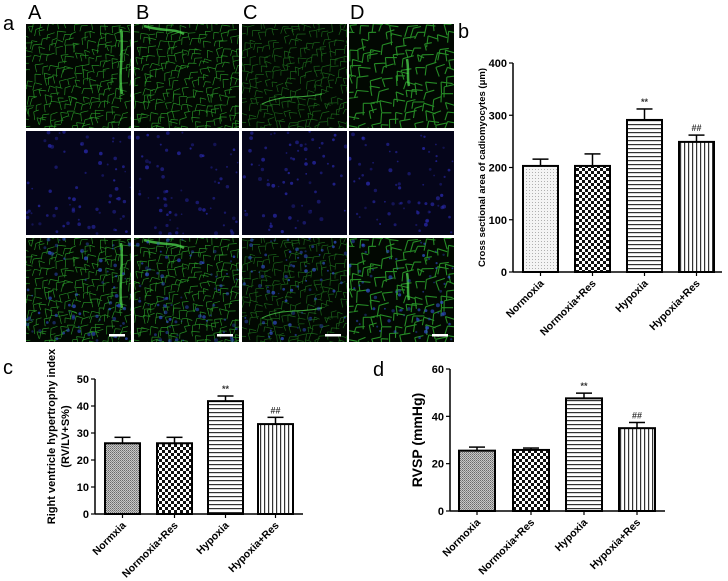 The image size is (728, 581). Describe the element at coordinates (417, 440) in the screenshot. I see `y-axis-title: RVSP (mmHg)` at that location.